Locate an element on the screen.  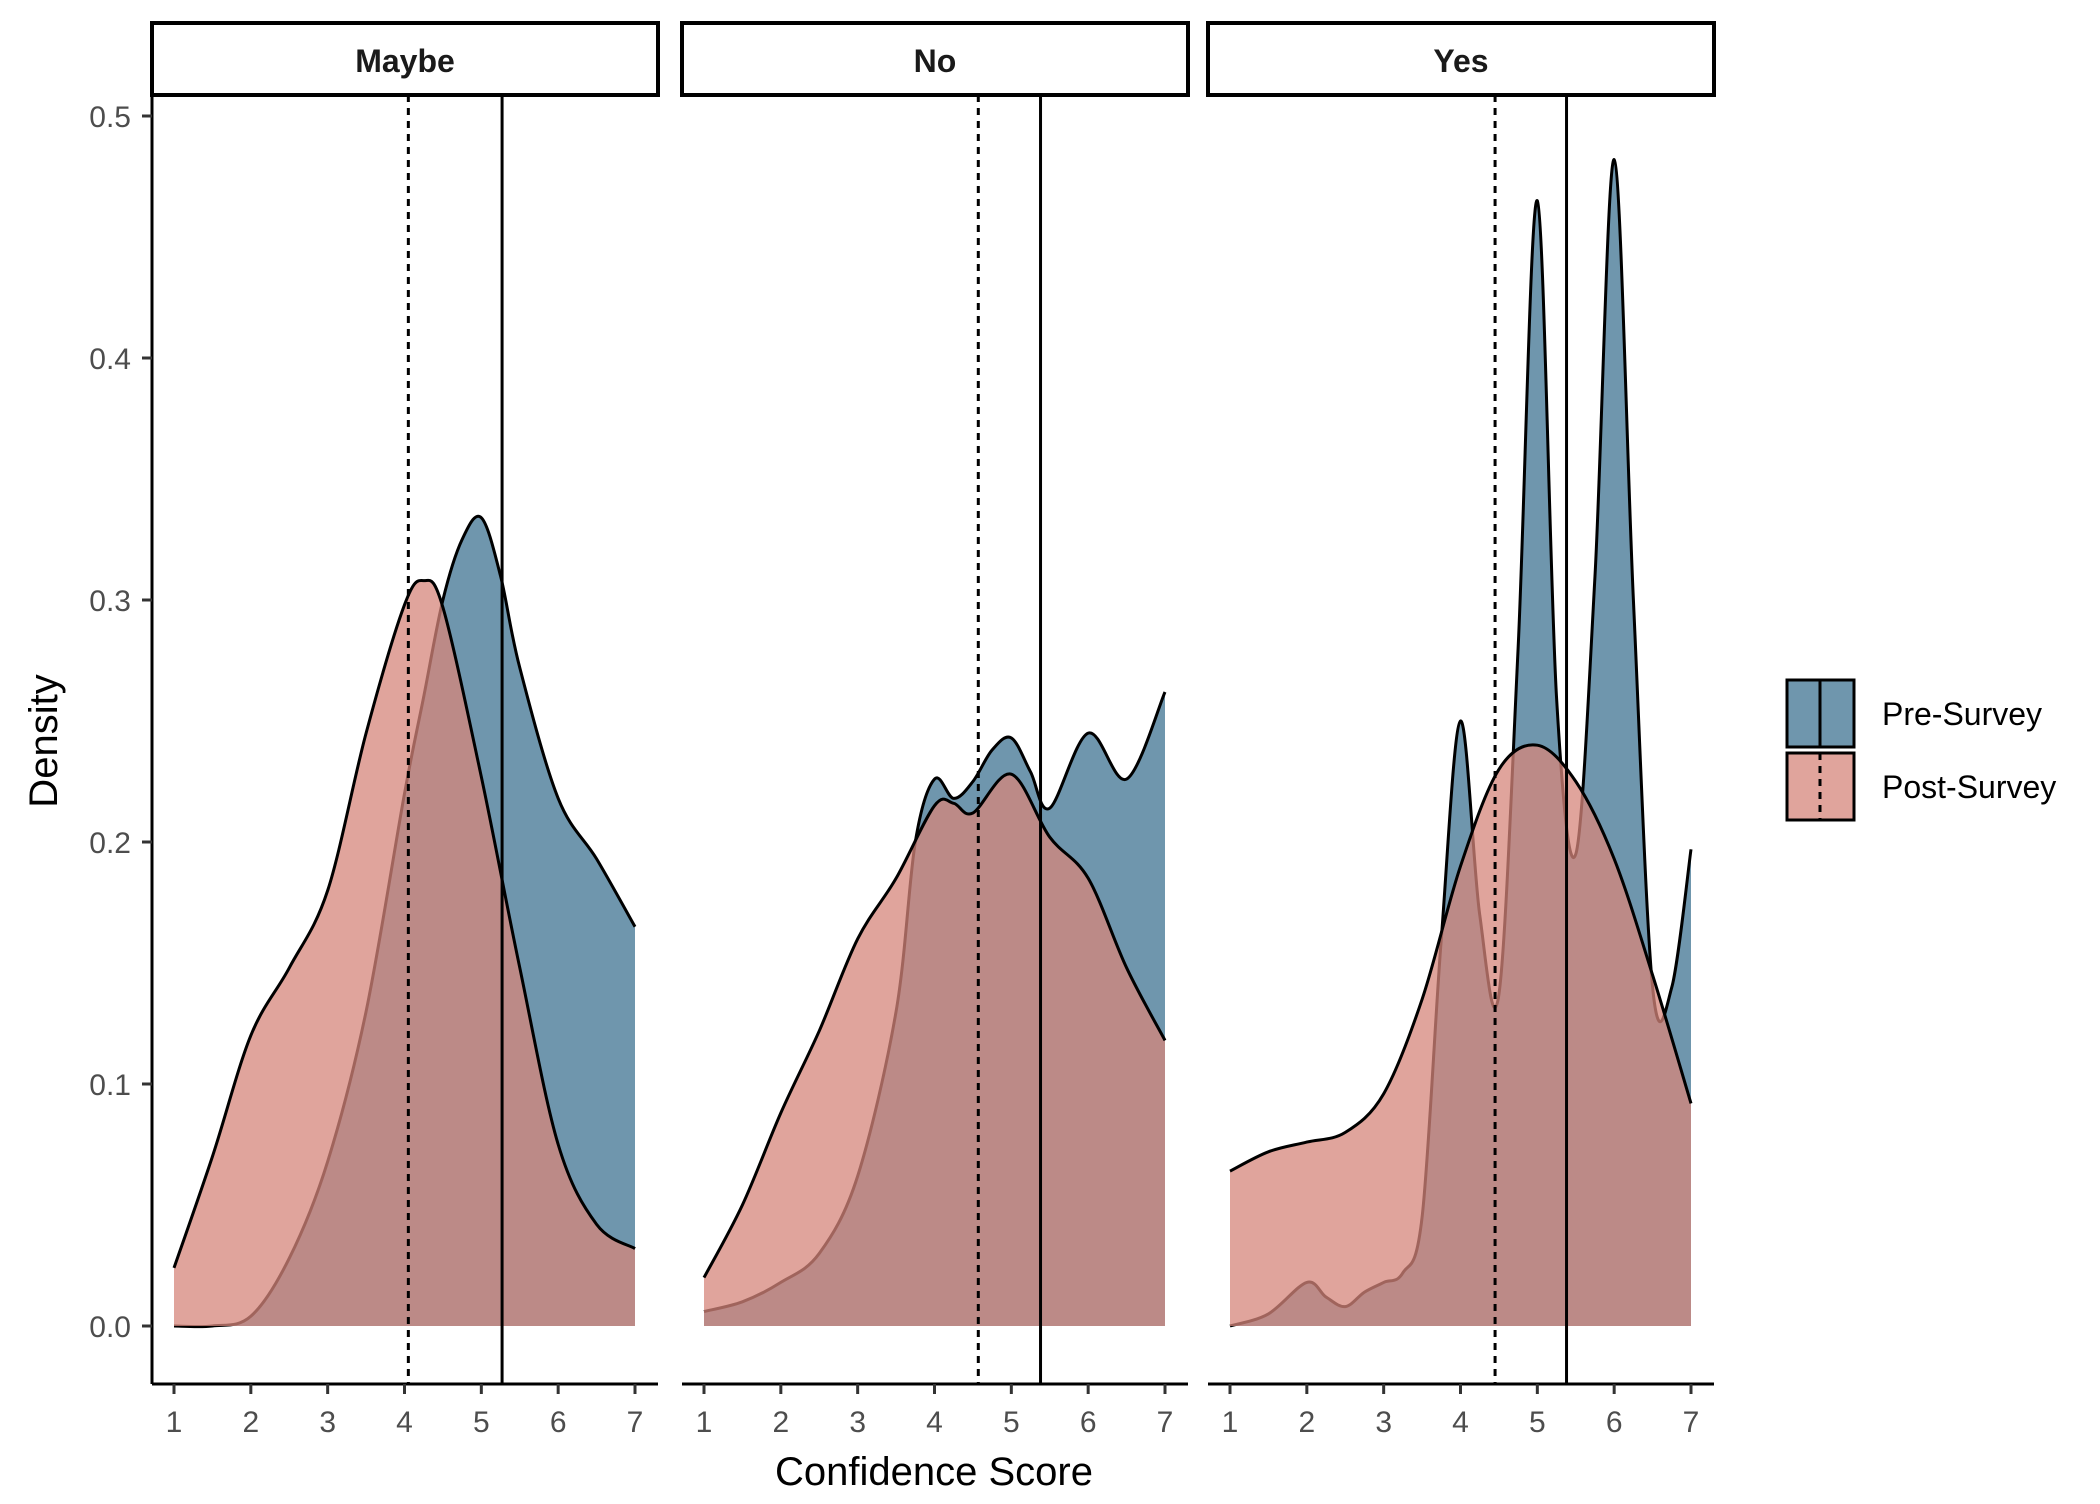
x-tick-label-yes: 4 is located at coordinates (1460, 1422).